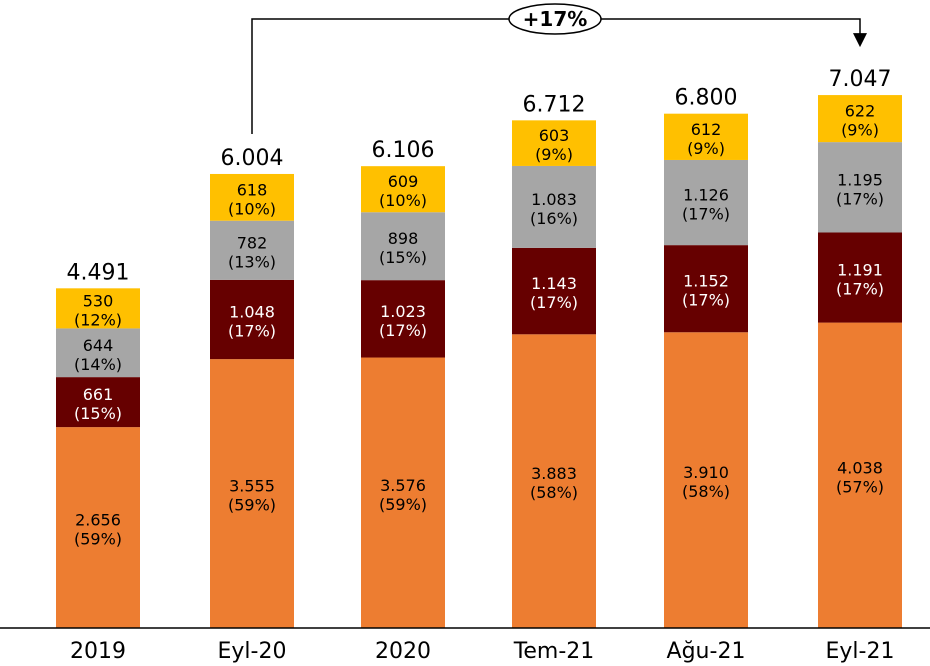 The image size is (930, 666). Describe the element at coordinates (403, 181) in the screenshot. I see `data-label-value: 609` at that location.